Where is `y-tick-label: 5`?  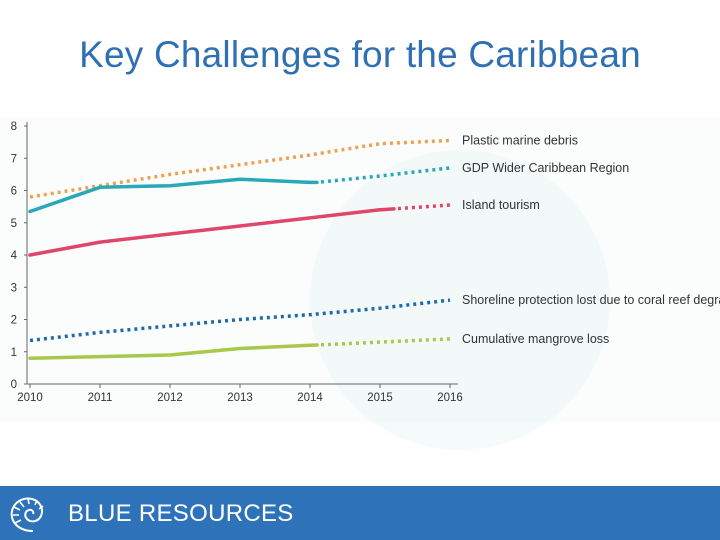
y-tick-label: 5 is located at coordinates (14, 224).